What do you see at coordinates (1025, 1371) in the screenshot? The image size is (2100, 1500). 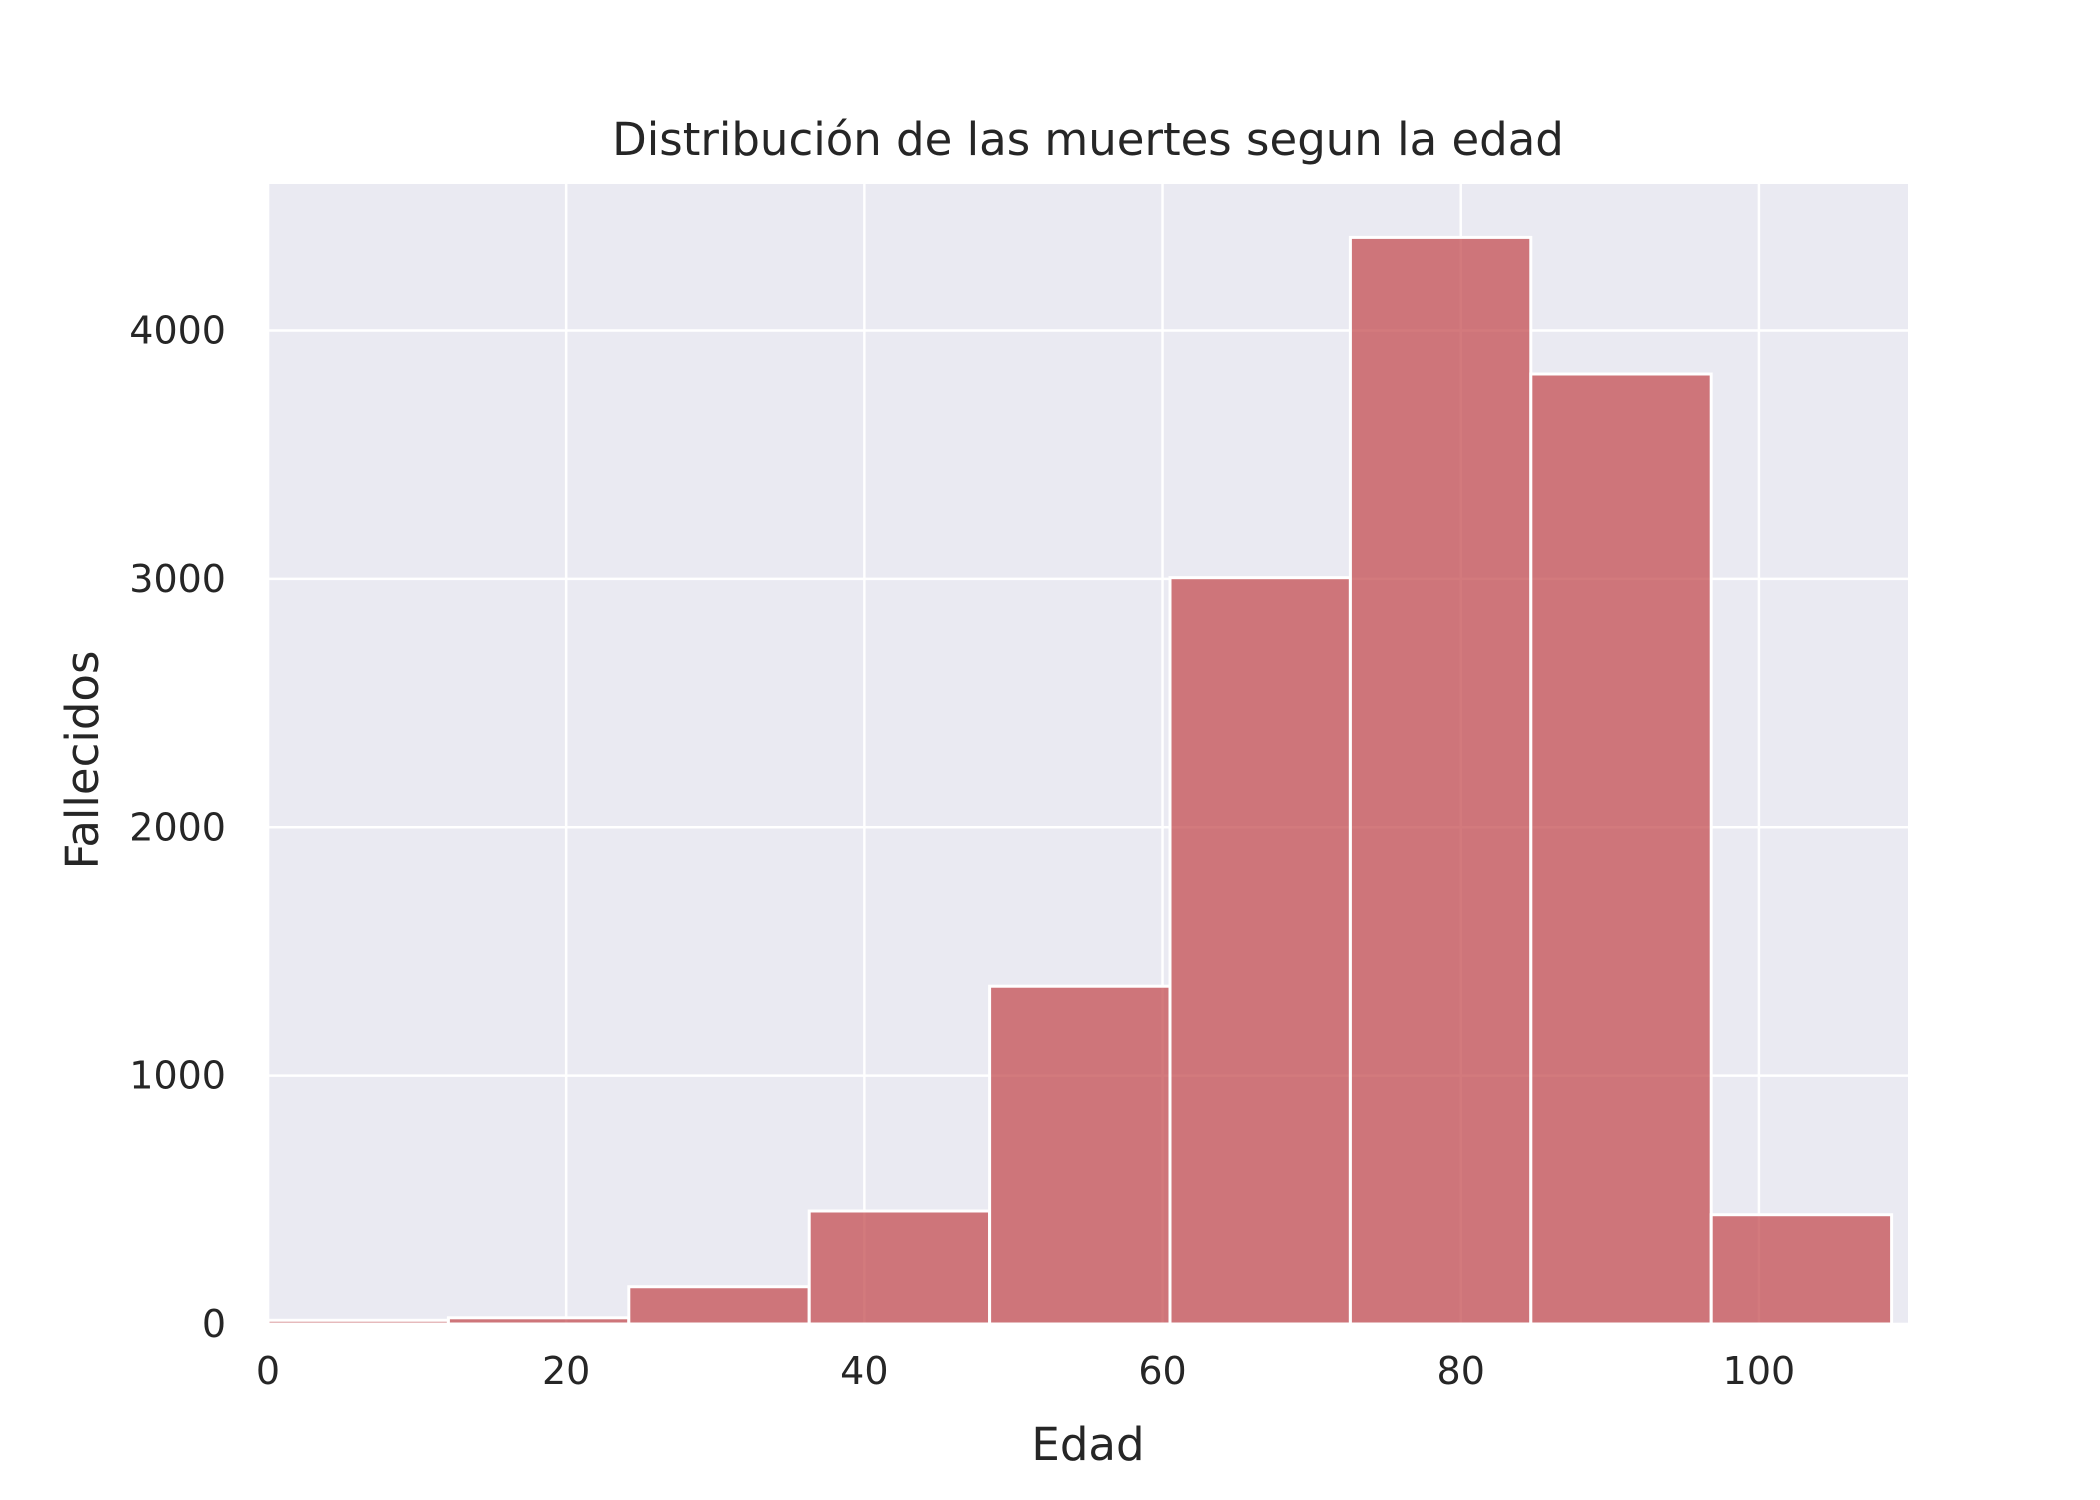 I see `x-axis-ticks: 0 20 40 60 80 100` at bounding box center [1025, 1371].